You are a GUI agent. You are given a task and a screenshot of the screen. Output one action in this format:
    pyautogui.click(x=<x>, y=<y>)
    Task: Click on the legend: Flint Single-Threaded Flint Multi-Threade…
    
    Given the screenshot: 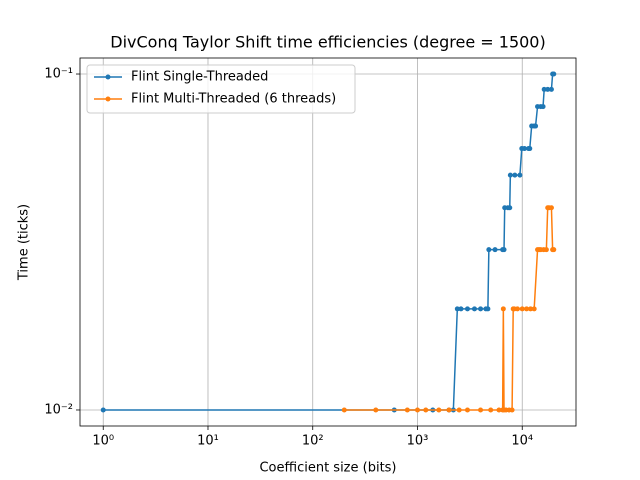 What is the action you would take?
    pyautogui.click(x=221, y=89)
    